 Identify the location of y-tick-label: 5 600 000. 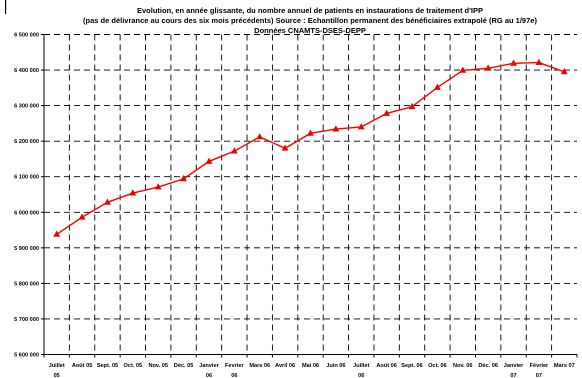
(26, 356).